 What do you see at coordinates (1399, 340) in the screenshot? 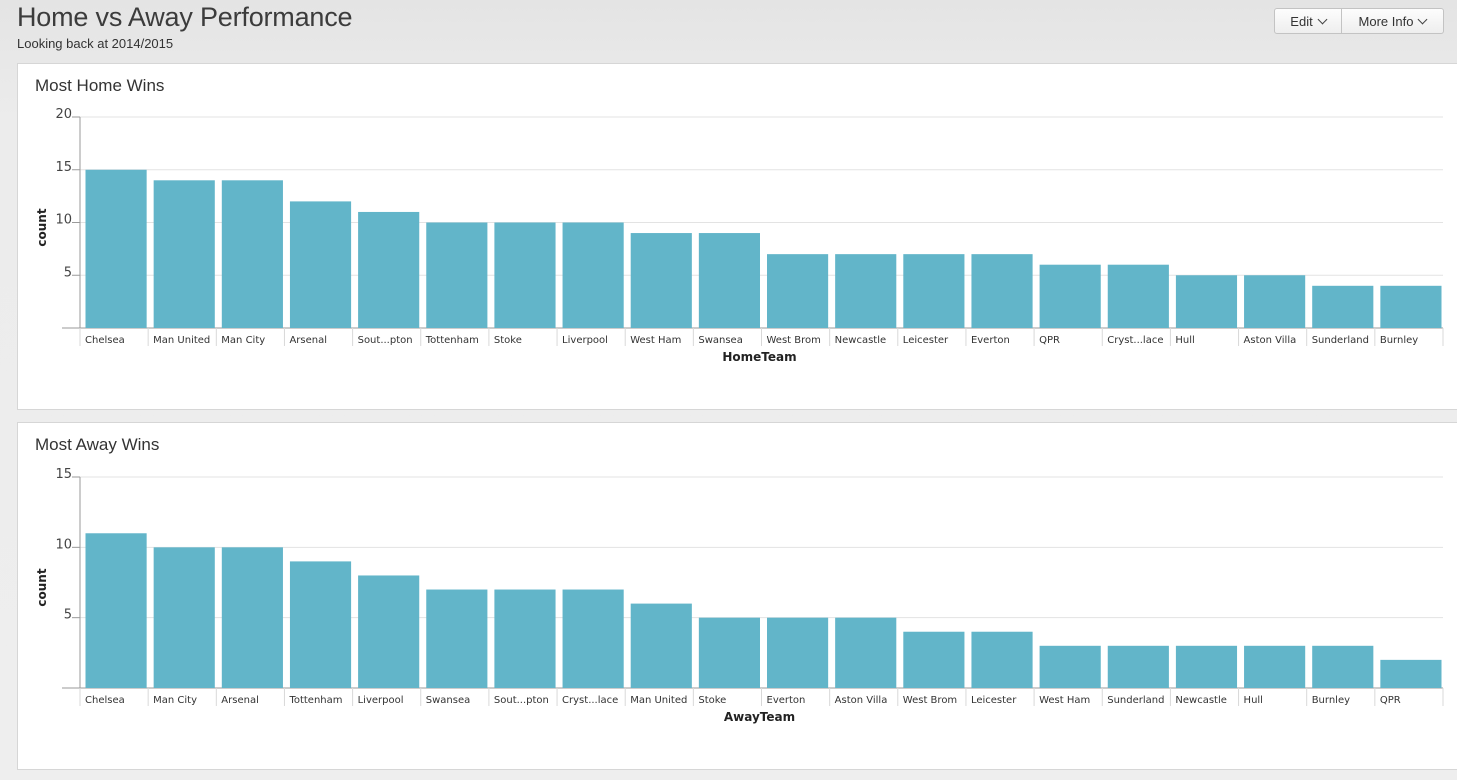
I see `x-tick-label: Burnley` at bounding box center [1399, 340].